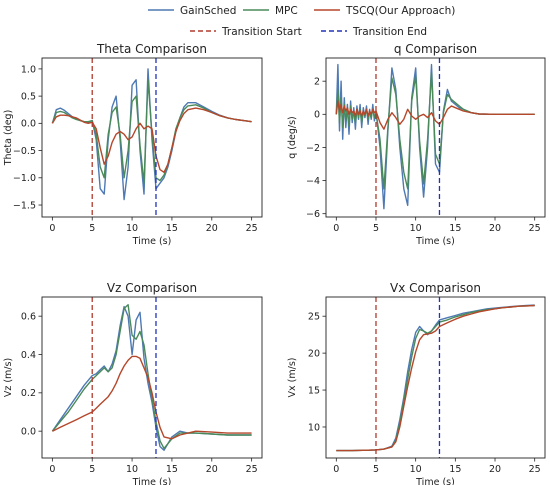 The width and height of the screenshot is (550, 485). I want to click on chart-title: Theta Comparison, so click(151, 49).